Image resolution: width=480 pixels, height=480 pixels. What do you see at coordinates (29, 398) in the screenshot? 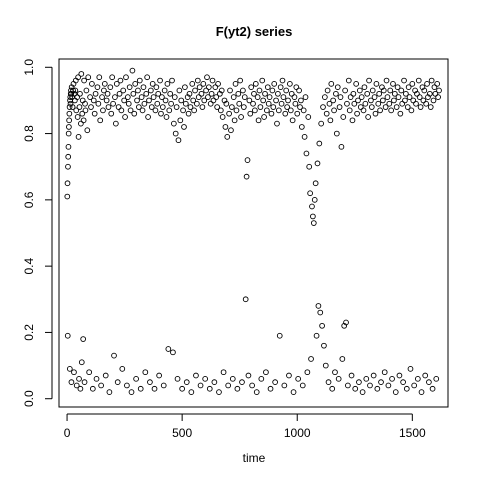
I see `y-tick-label: 0.0` at bounding box center [29, 398].